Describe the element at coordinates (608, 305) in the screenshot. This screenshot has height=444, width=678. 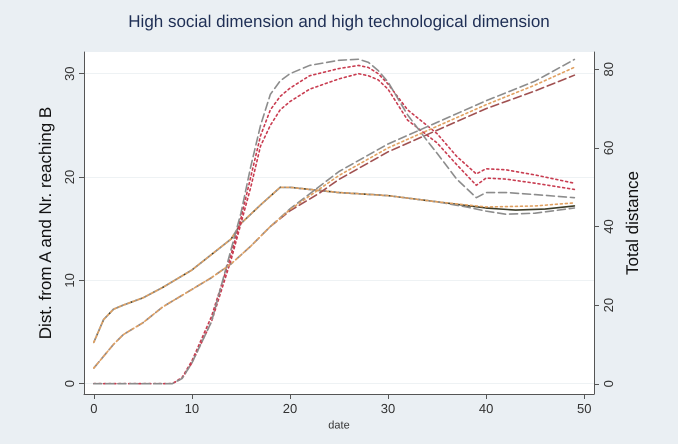
I see `y2-tick-label: 20` at that location.